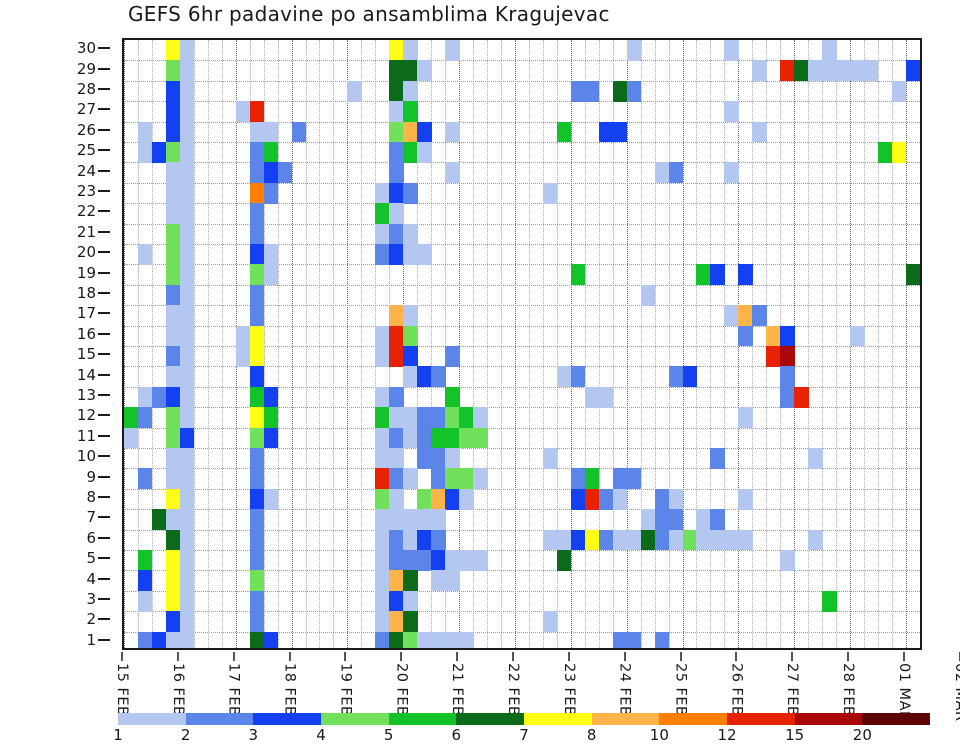  What do you see at coordinates (86, 415) in the screenshot?
I see `y-tick-label: 12` at bounding box center [86, 415].